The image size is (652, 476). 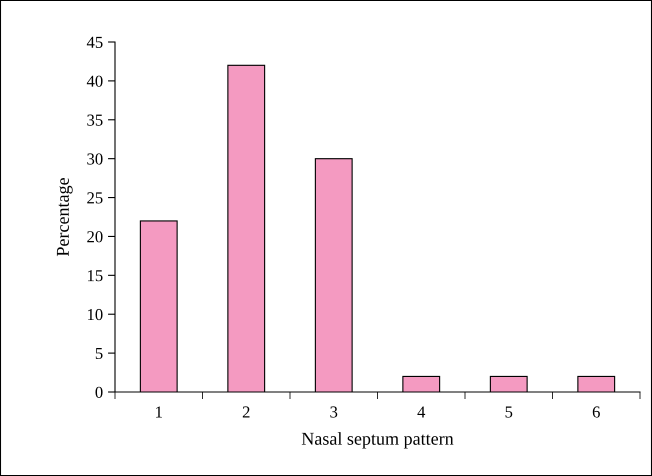 What do you see at coordinates (99, 392) in the screenshot?
I see `y-tick-label: 0` at bounding box center [99, 392].